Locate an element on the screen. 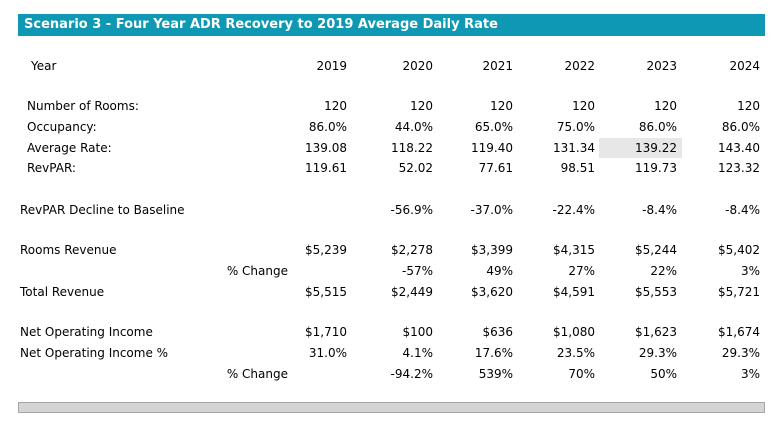  noi-change-2020: -94.2% is located at coordinates (411, 374).